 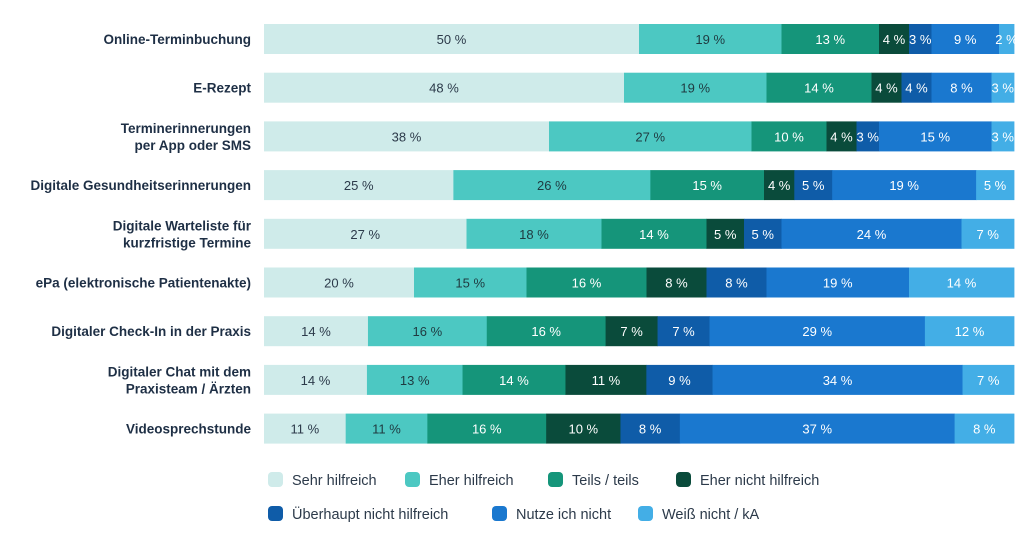 I want to click on category-label: Digitale Gesundheitserinnerungen, so click(x=140, y=185).